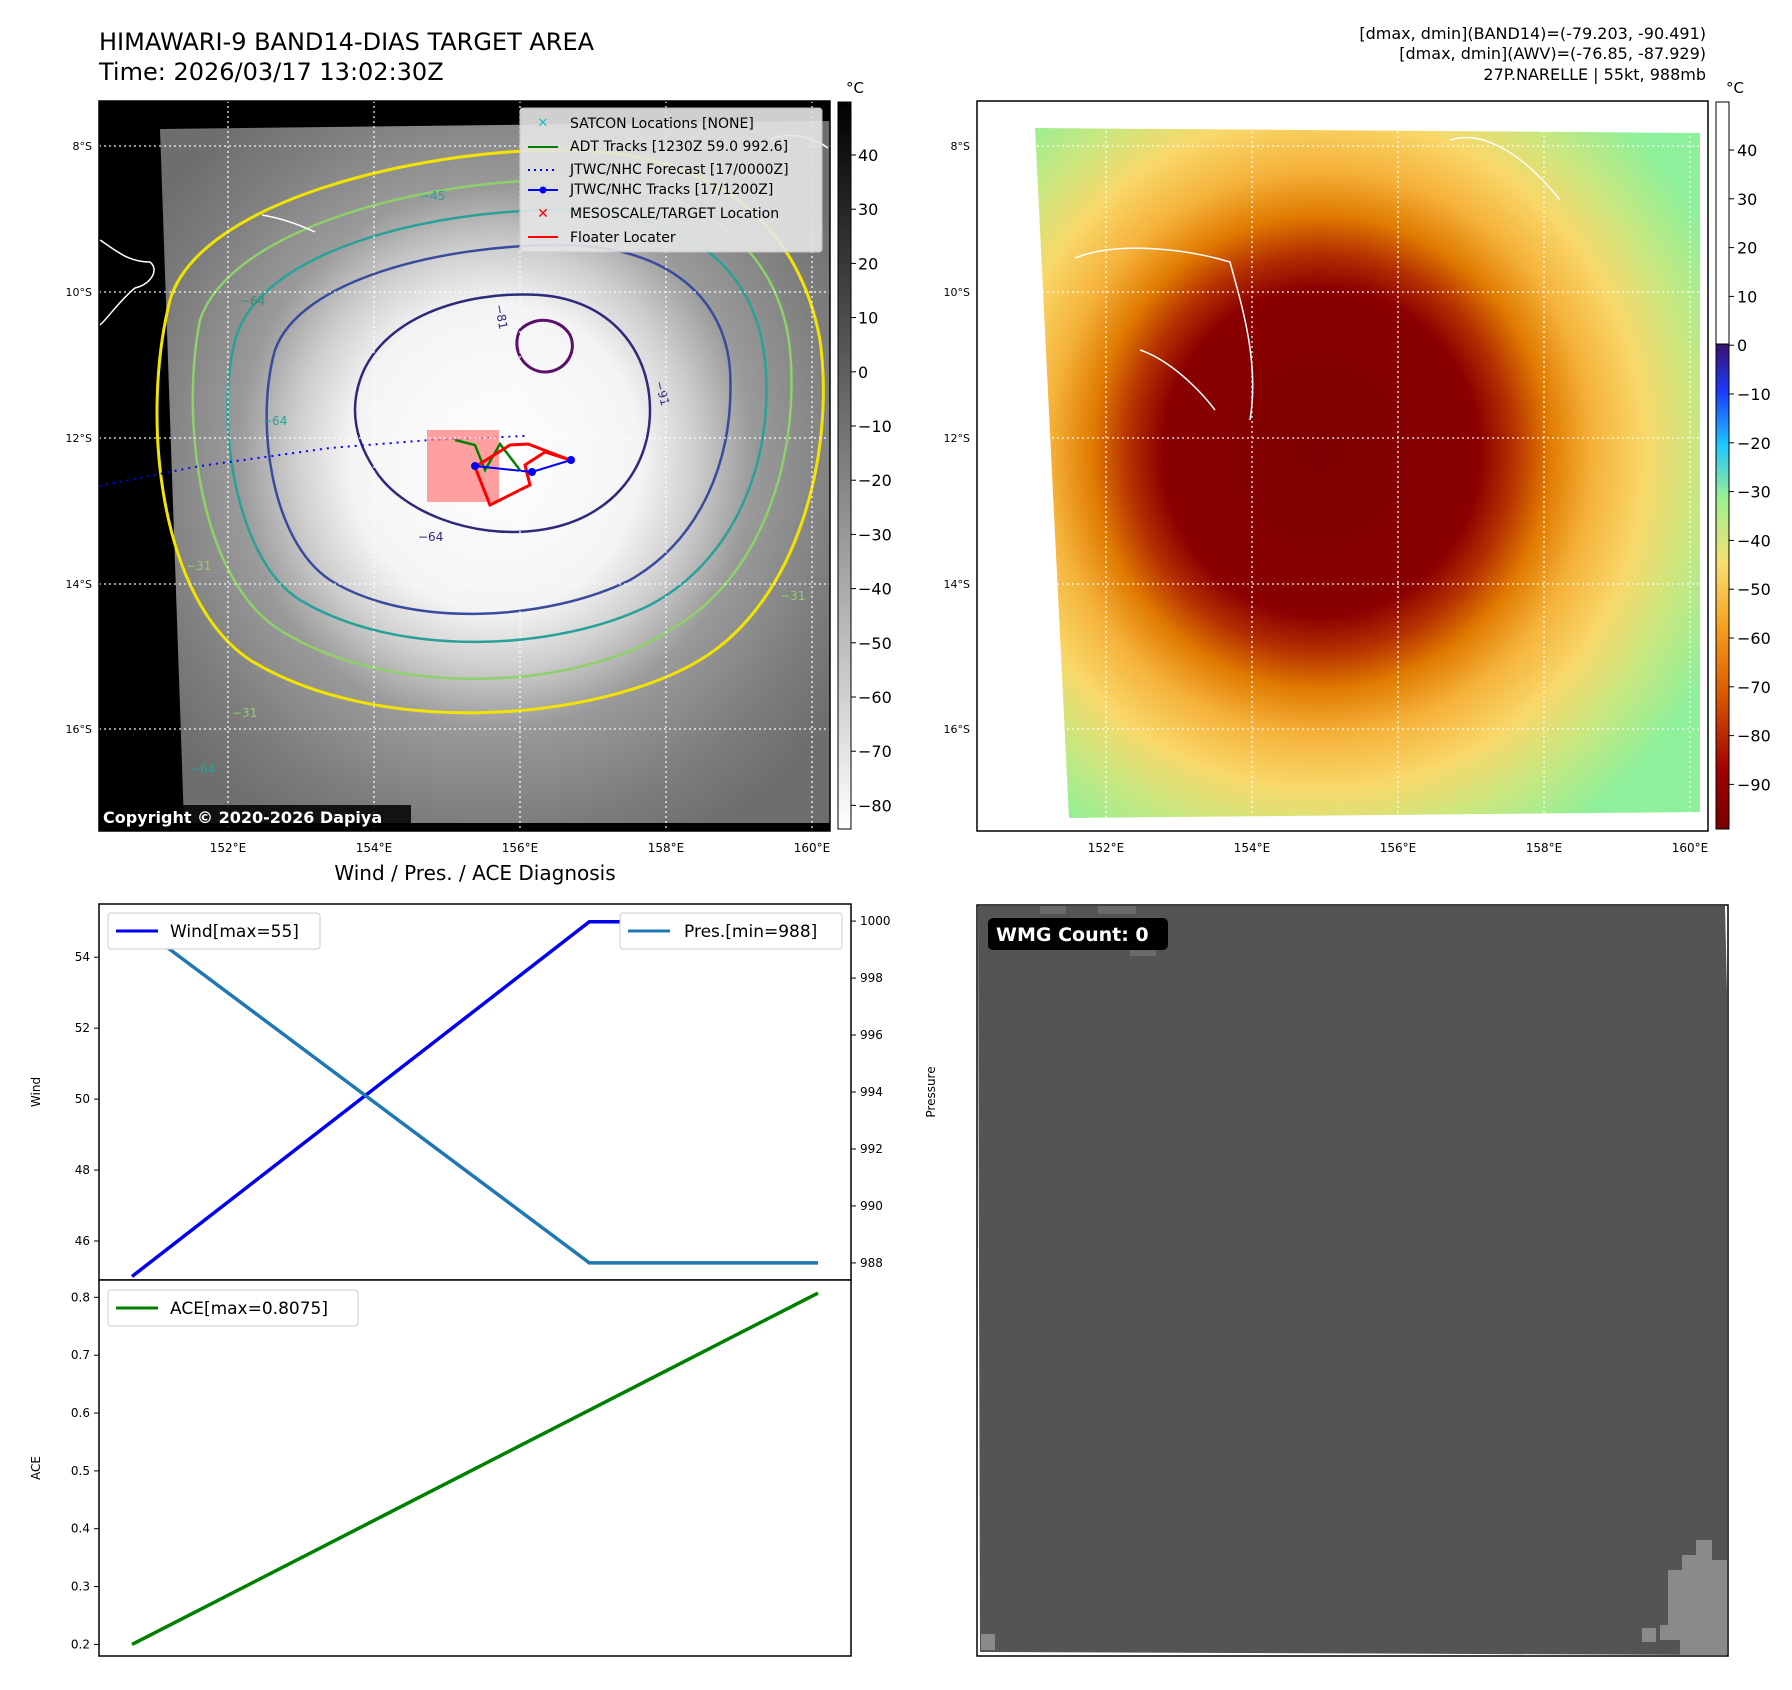  I want to click on pressure-tick-label: 998, so click(871, 978).